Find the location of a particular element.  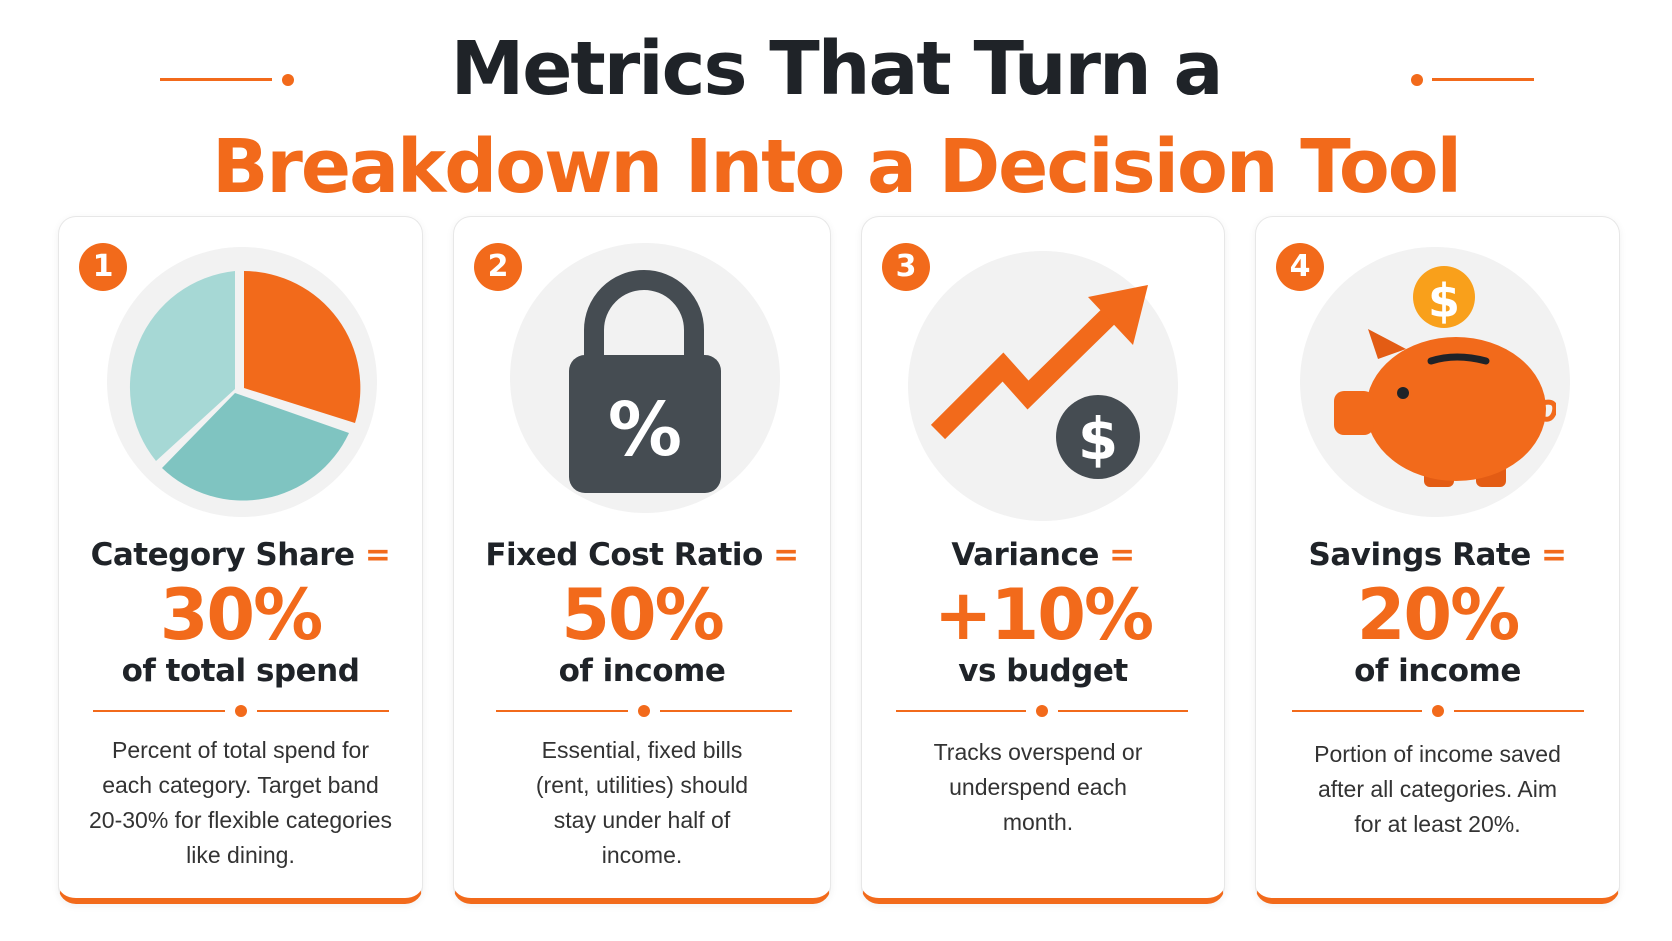

metric-unit: vs budget is located at coordinates (1043, 671).